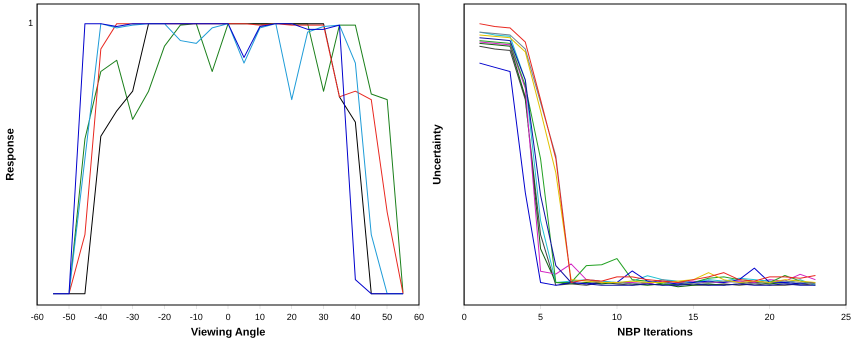 Image resolution: width=854 pixels, height=339 pixels. Describe the element at coordinates (693, 317) in the screenshot. I see `x-tick-label: 15` at that location.